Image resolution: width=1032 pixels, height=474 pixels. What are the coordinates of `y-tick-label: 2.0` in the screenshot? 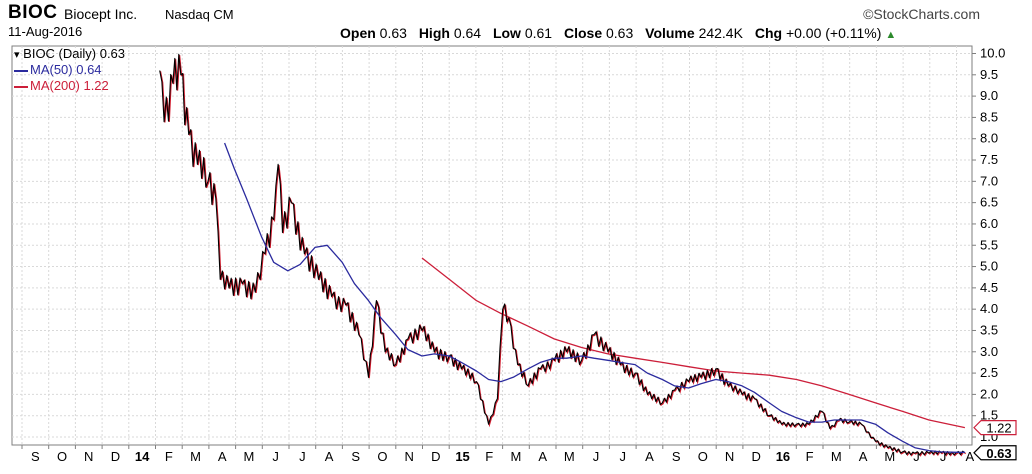 It's located at (989, 393).